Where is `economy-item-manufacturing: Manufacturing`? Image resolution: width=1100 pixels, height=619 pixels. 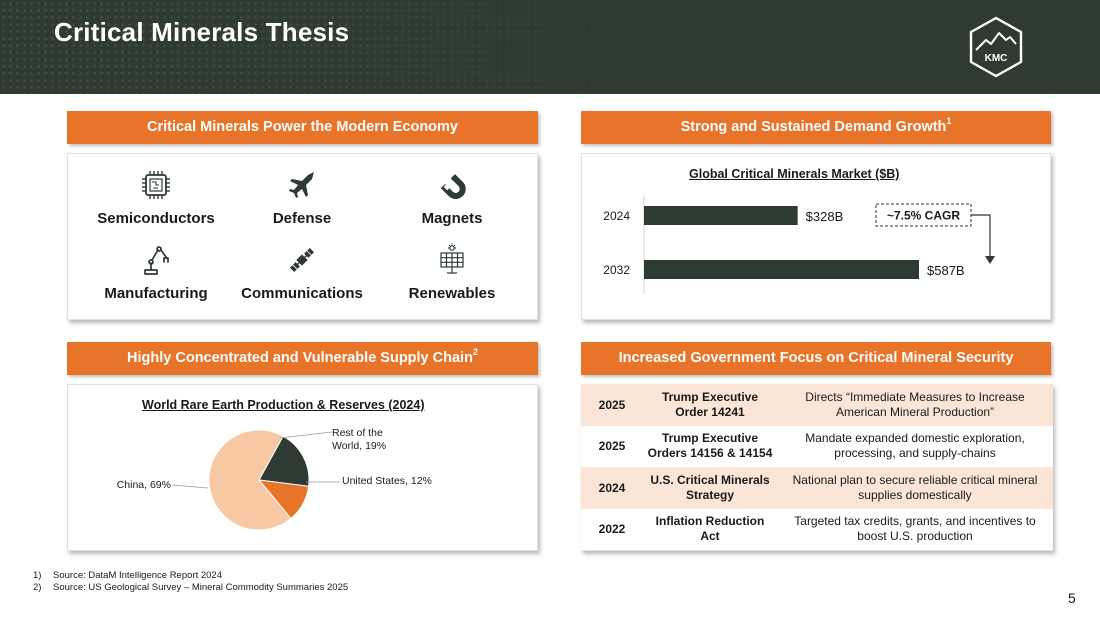
economy-item-manufacturing: Manufacturing is located at coordinates (156, 272).